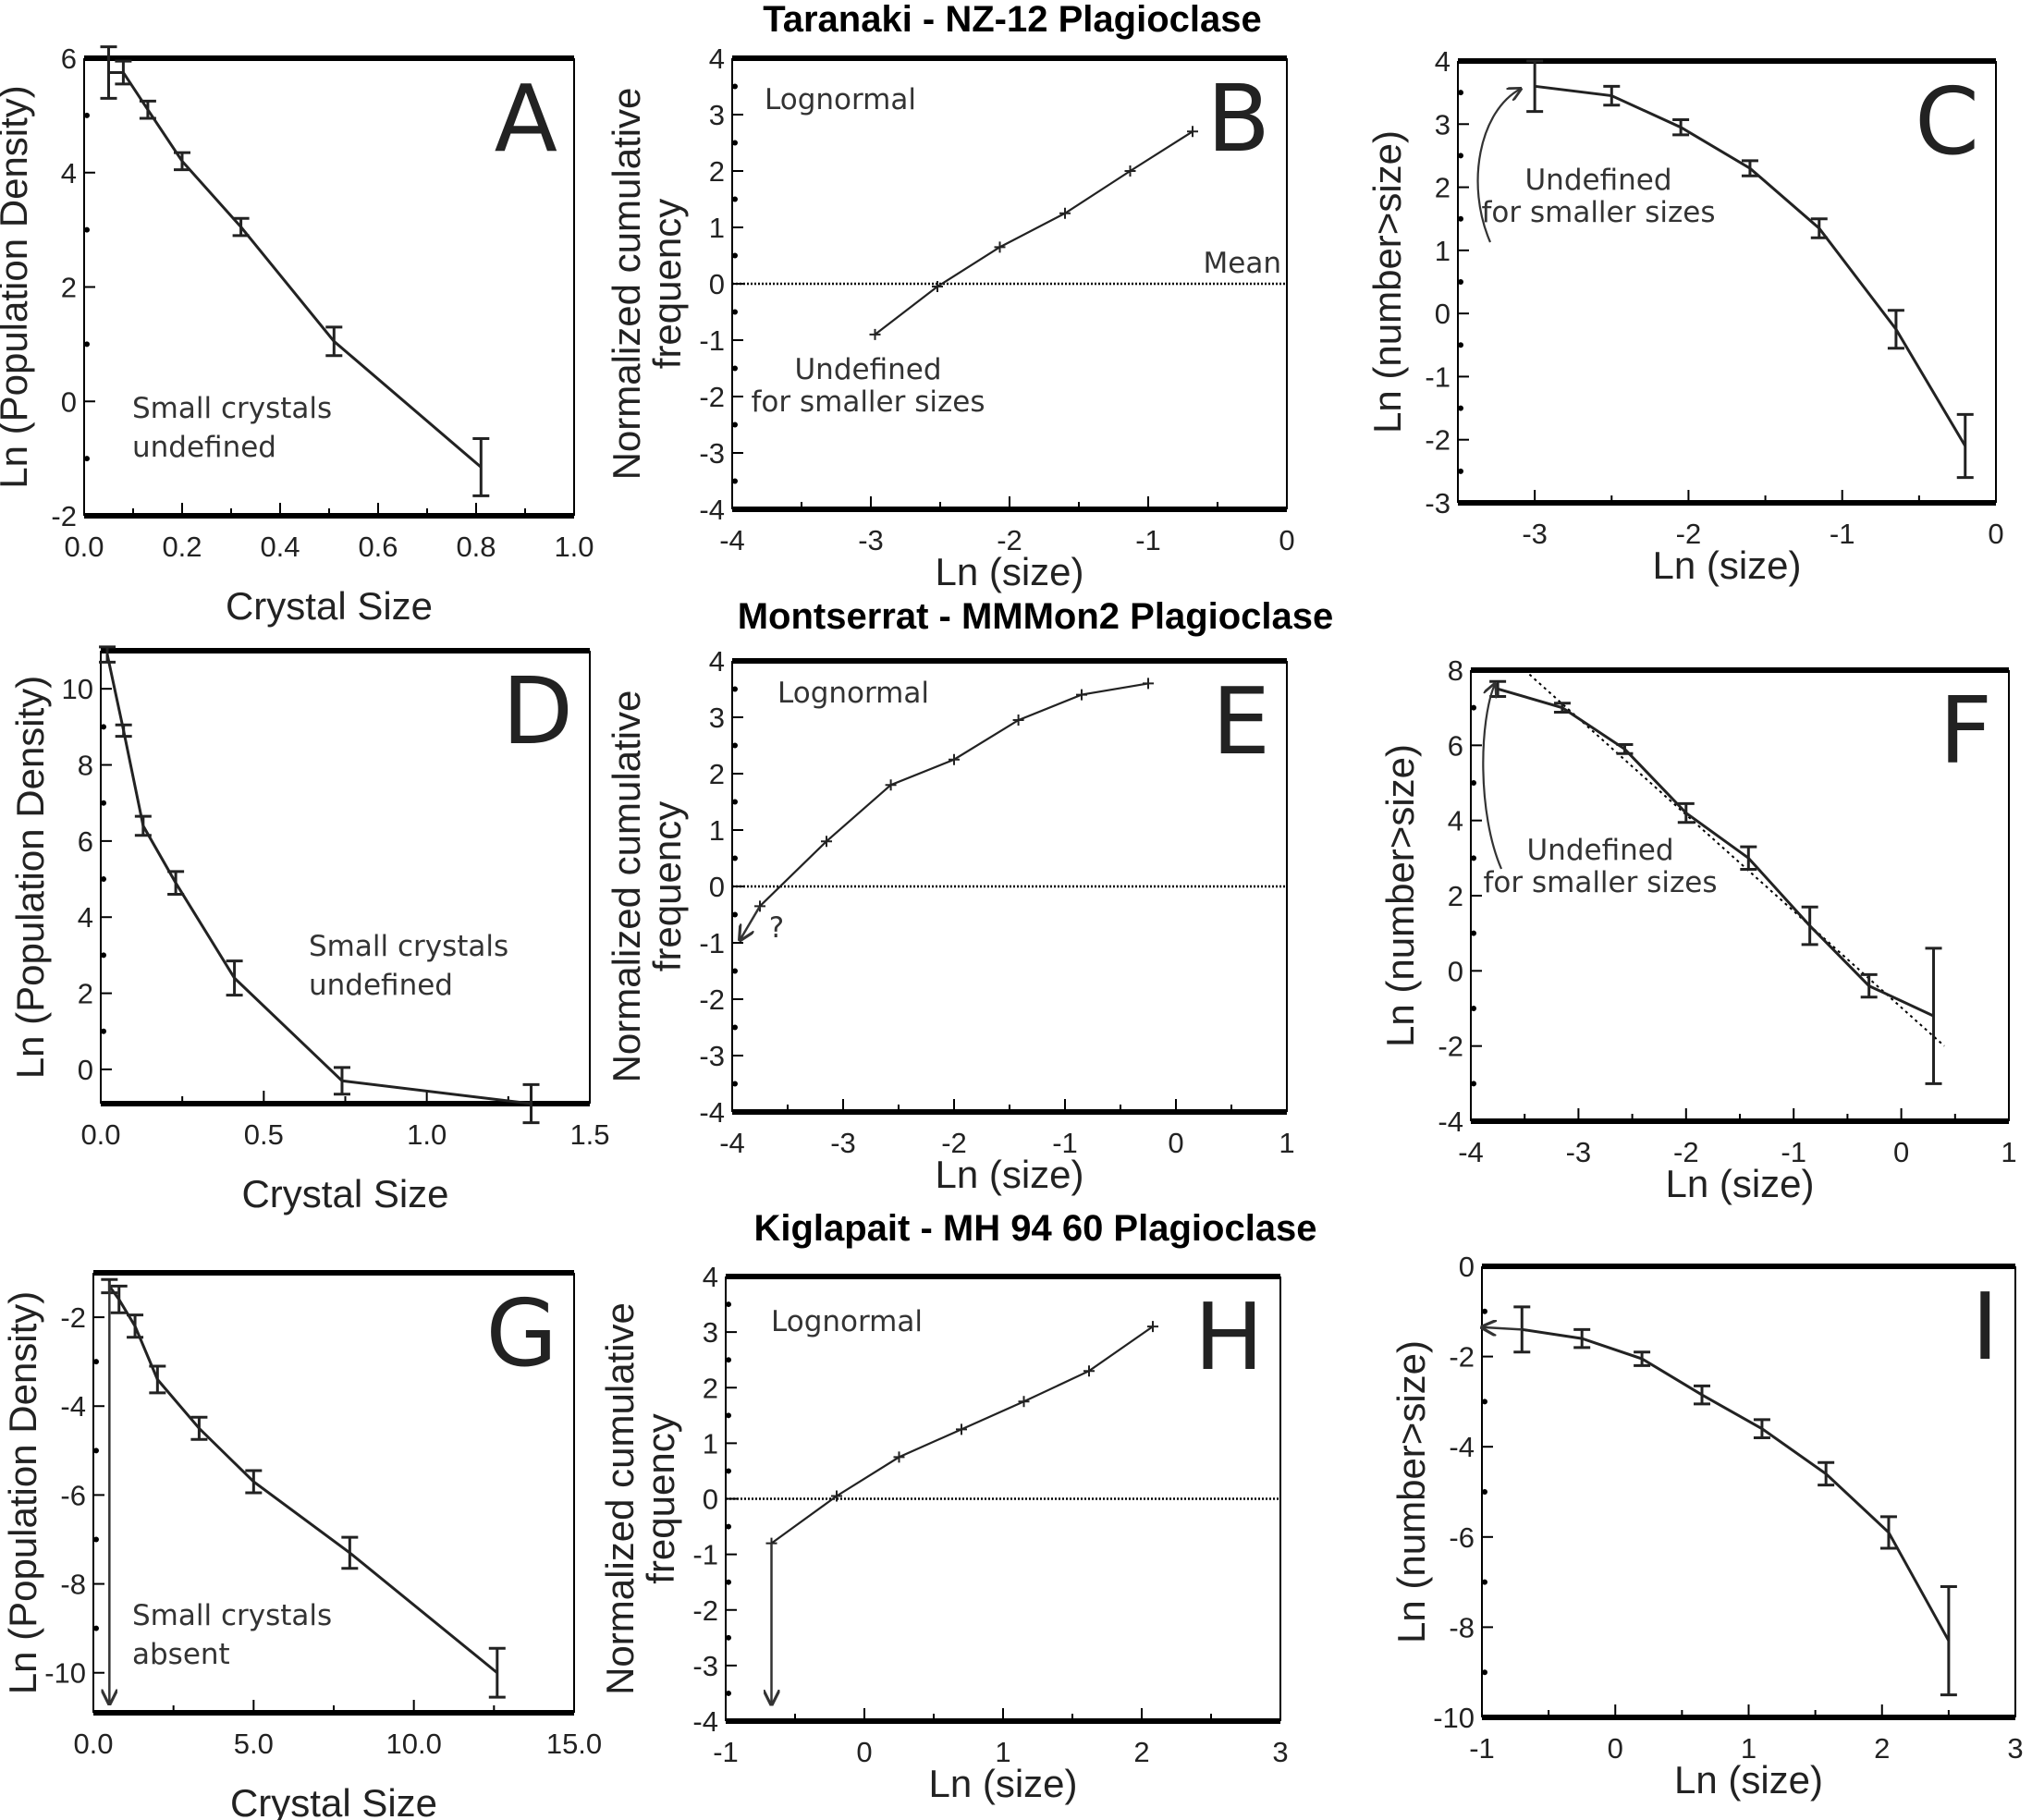 This screenshot has height=1820, width=2032. What do you see at coordinates (776, 928) in the screenshot?
I see `annotation: ?` at bounding box center [776, 928].